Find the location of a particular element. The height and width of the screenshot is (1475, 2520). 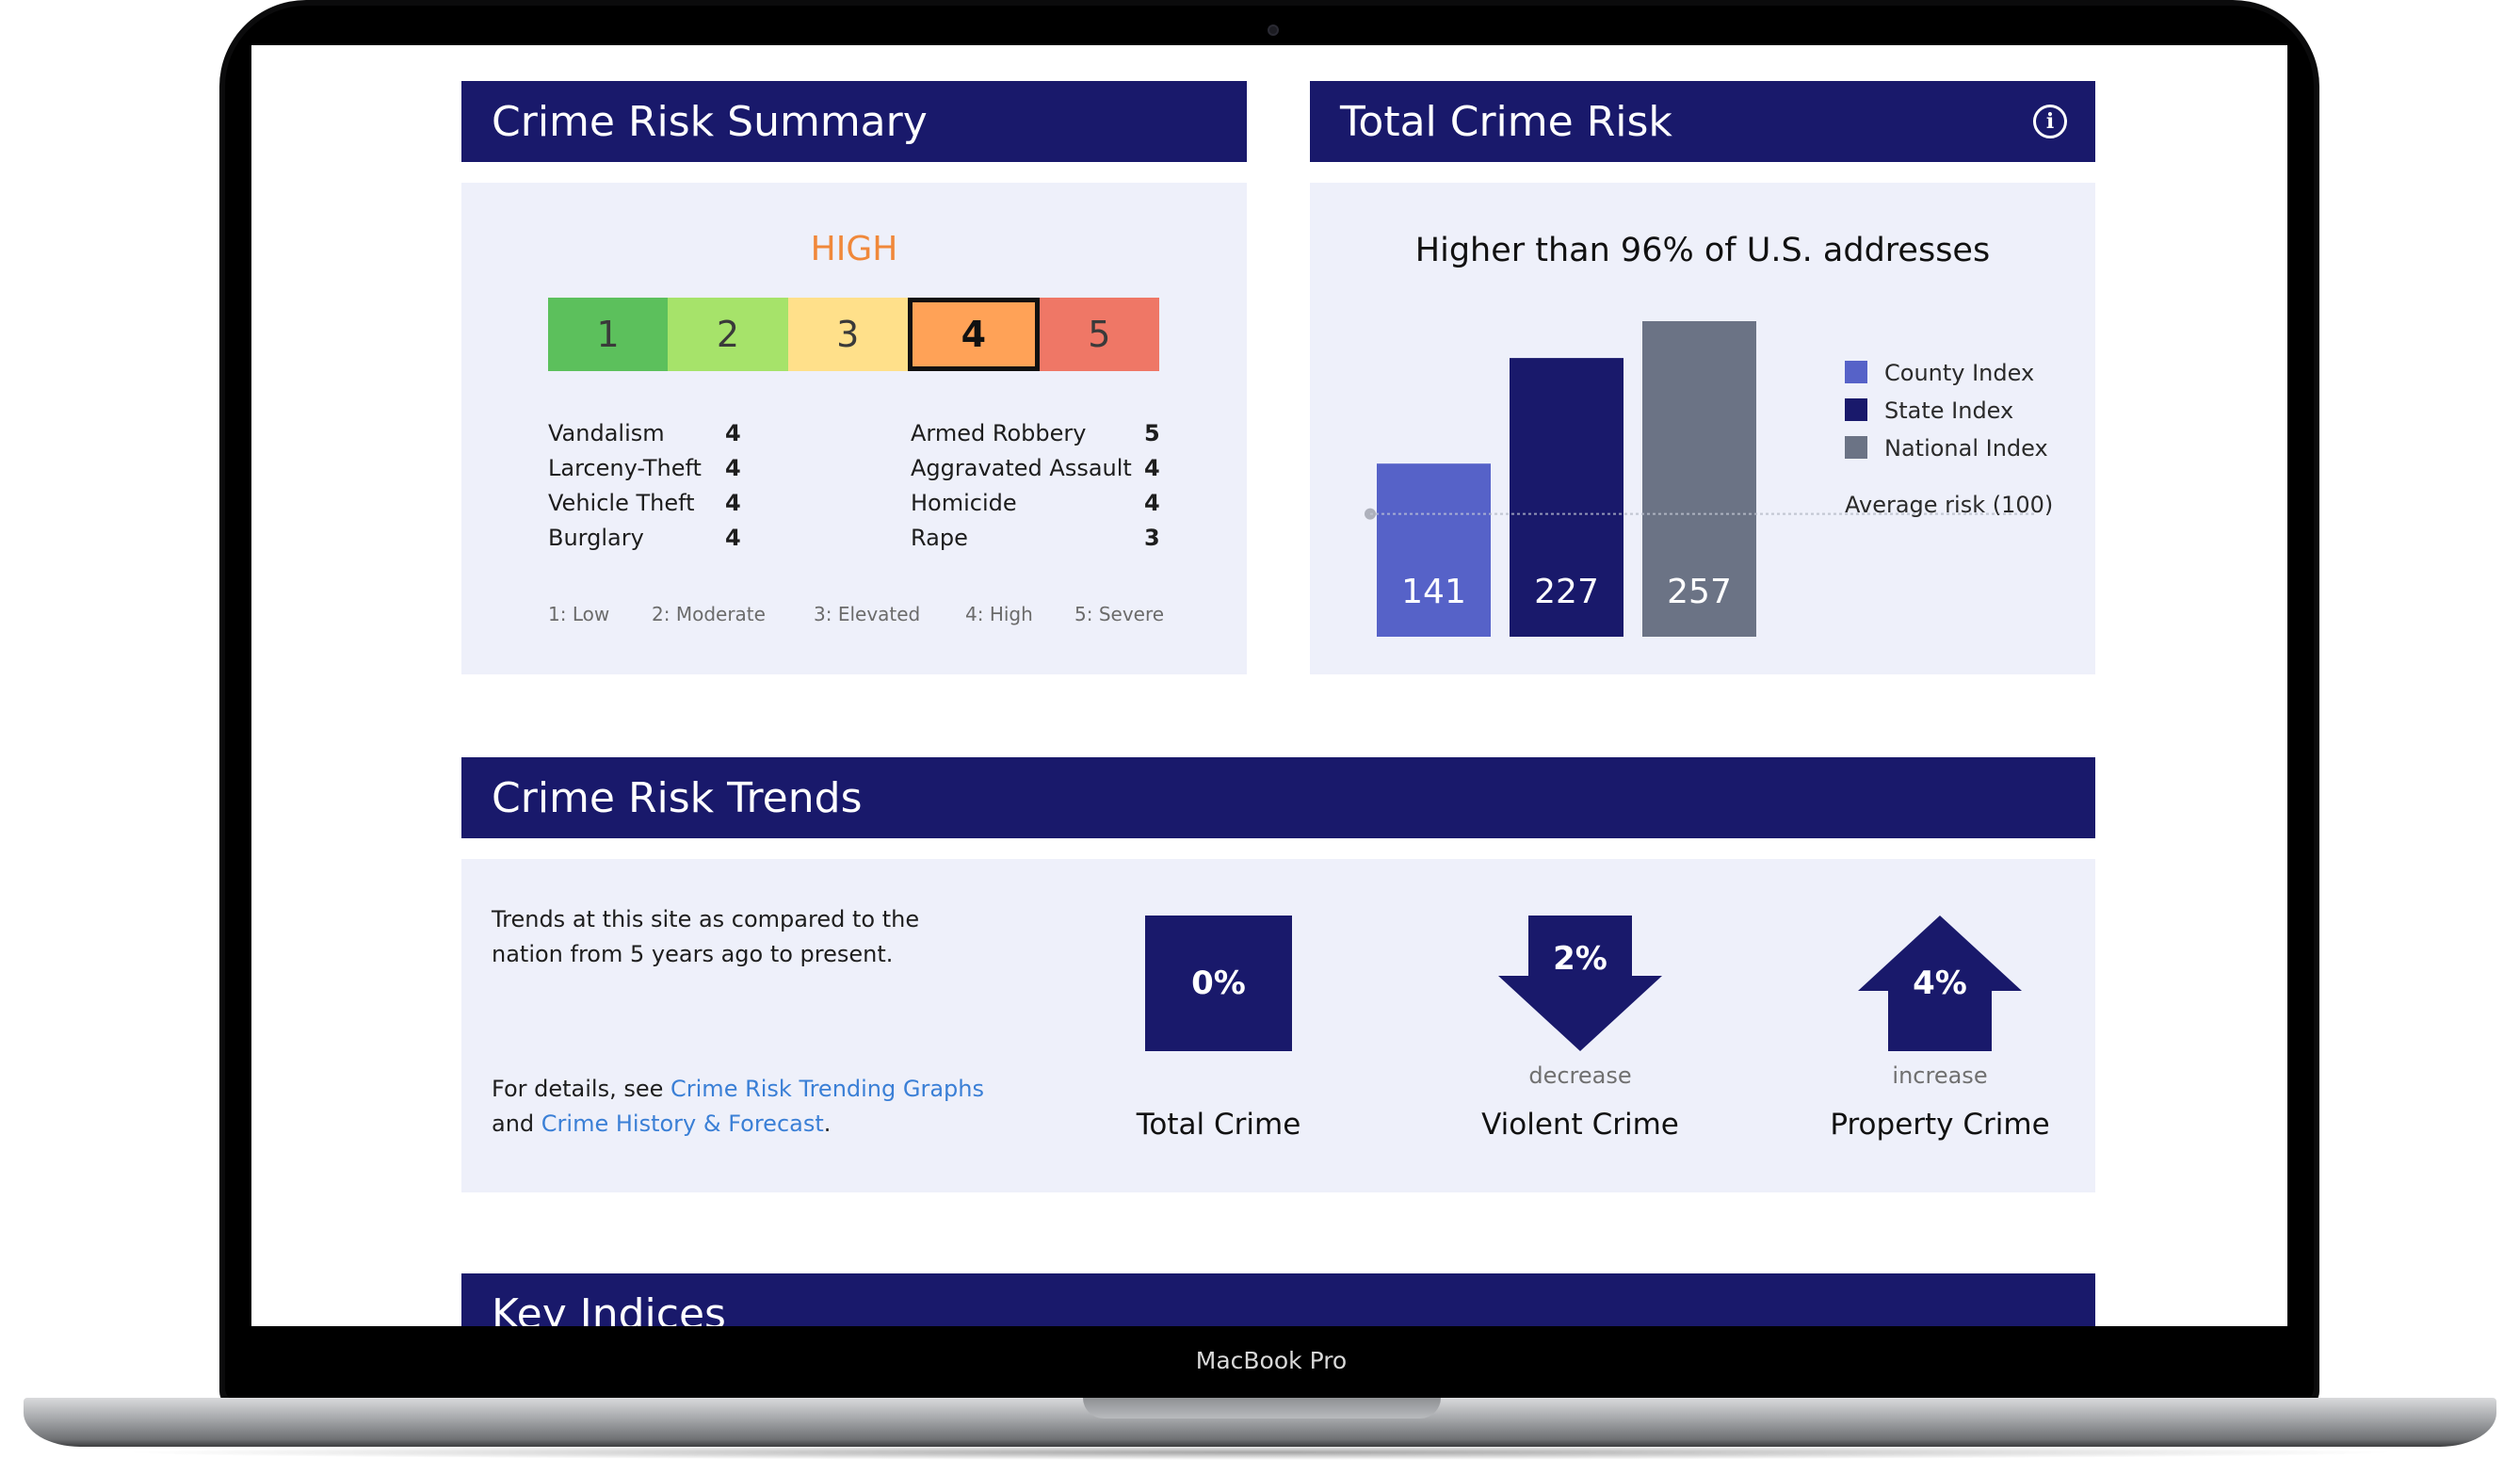

details-suffix: . is located at coordinates (827, 1123).